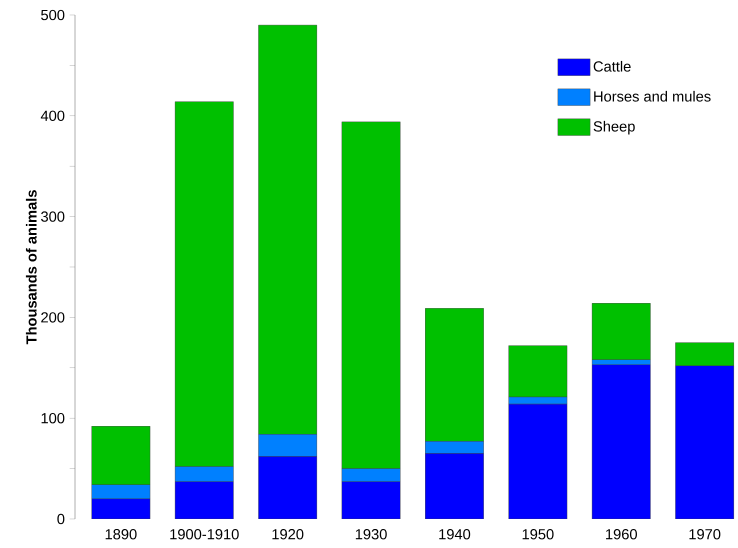 This screenshot has width=738, height=548. What do you see at coordinates (52, 15) in the screenshot?
I see `y-tick-label: 500` at bounding box center [52, 15].